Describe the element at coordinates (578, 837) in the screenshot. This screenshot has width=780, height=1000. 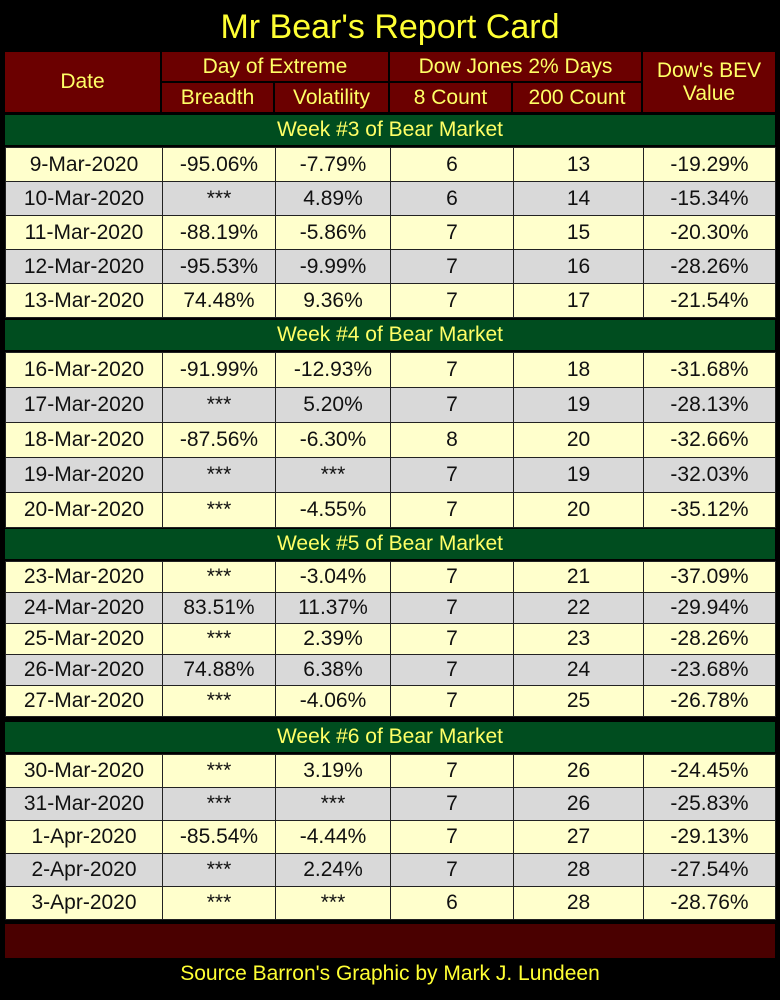
I see `cell-count-200: 27` at that location.